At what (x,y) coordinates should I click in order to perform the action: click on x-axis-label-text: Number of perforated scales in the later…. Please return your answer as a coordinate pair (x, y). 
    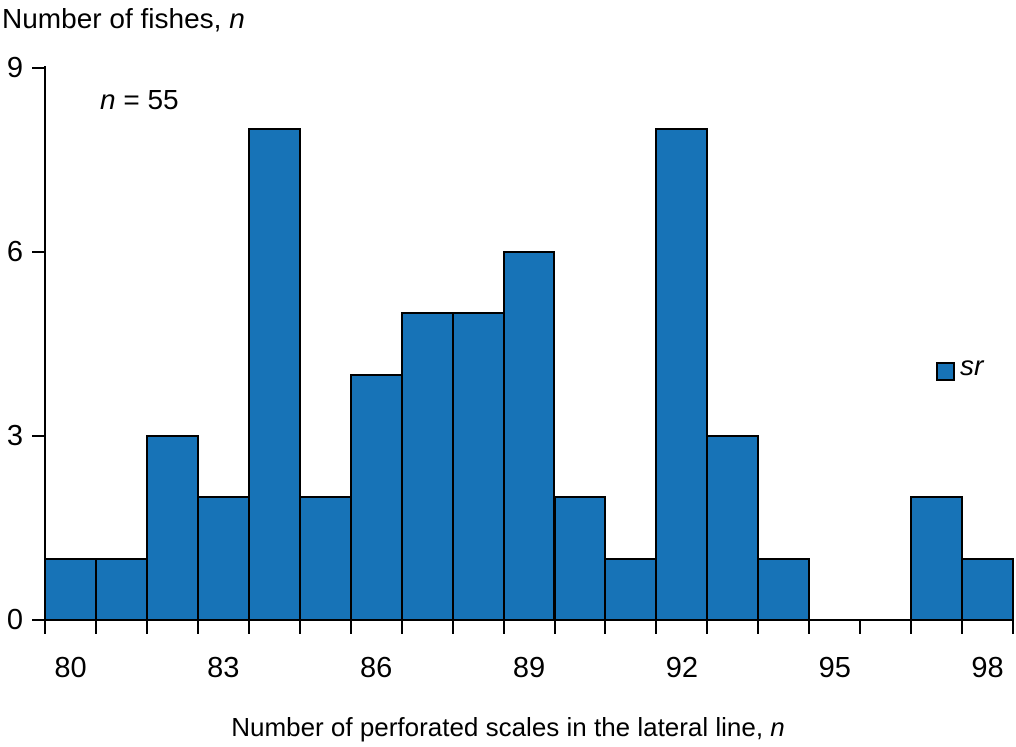
    Looking at the image, I should click on (501, 727).